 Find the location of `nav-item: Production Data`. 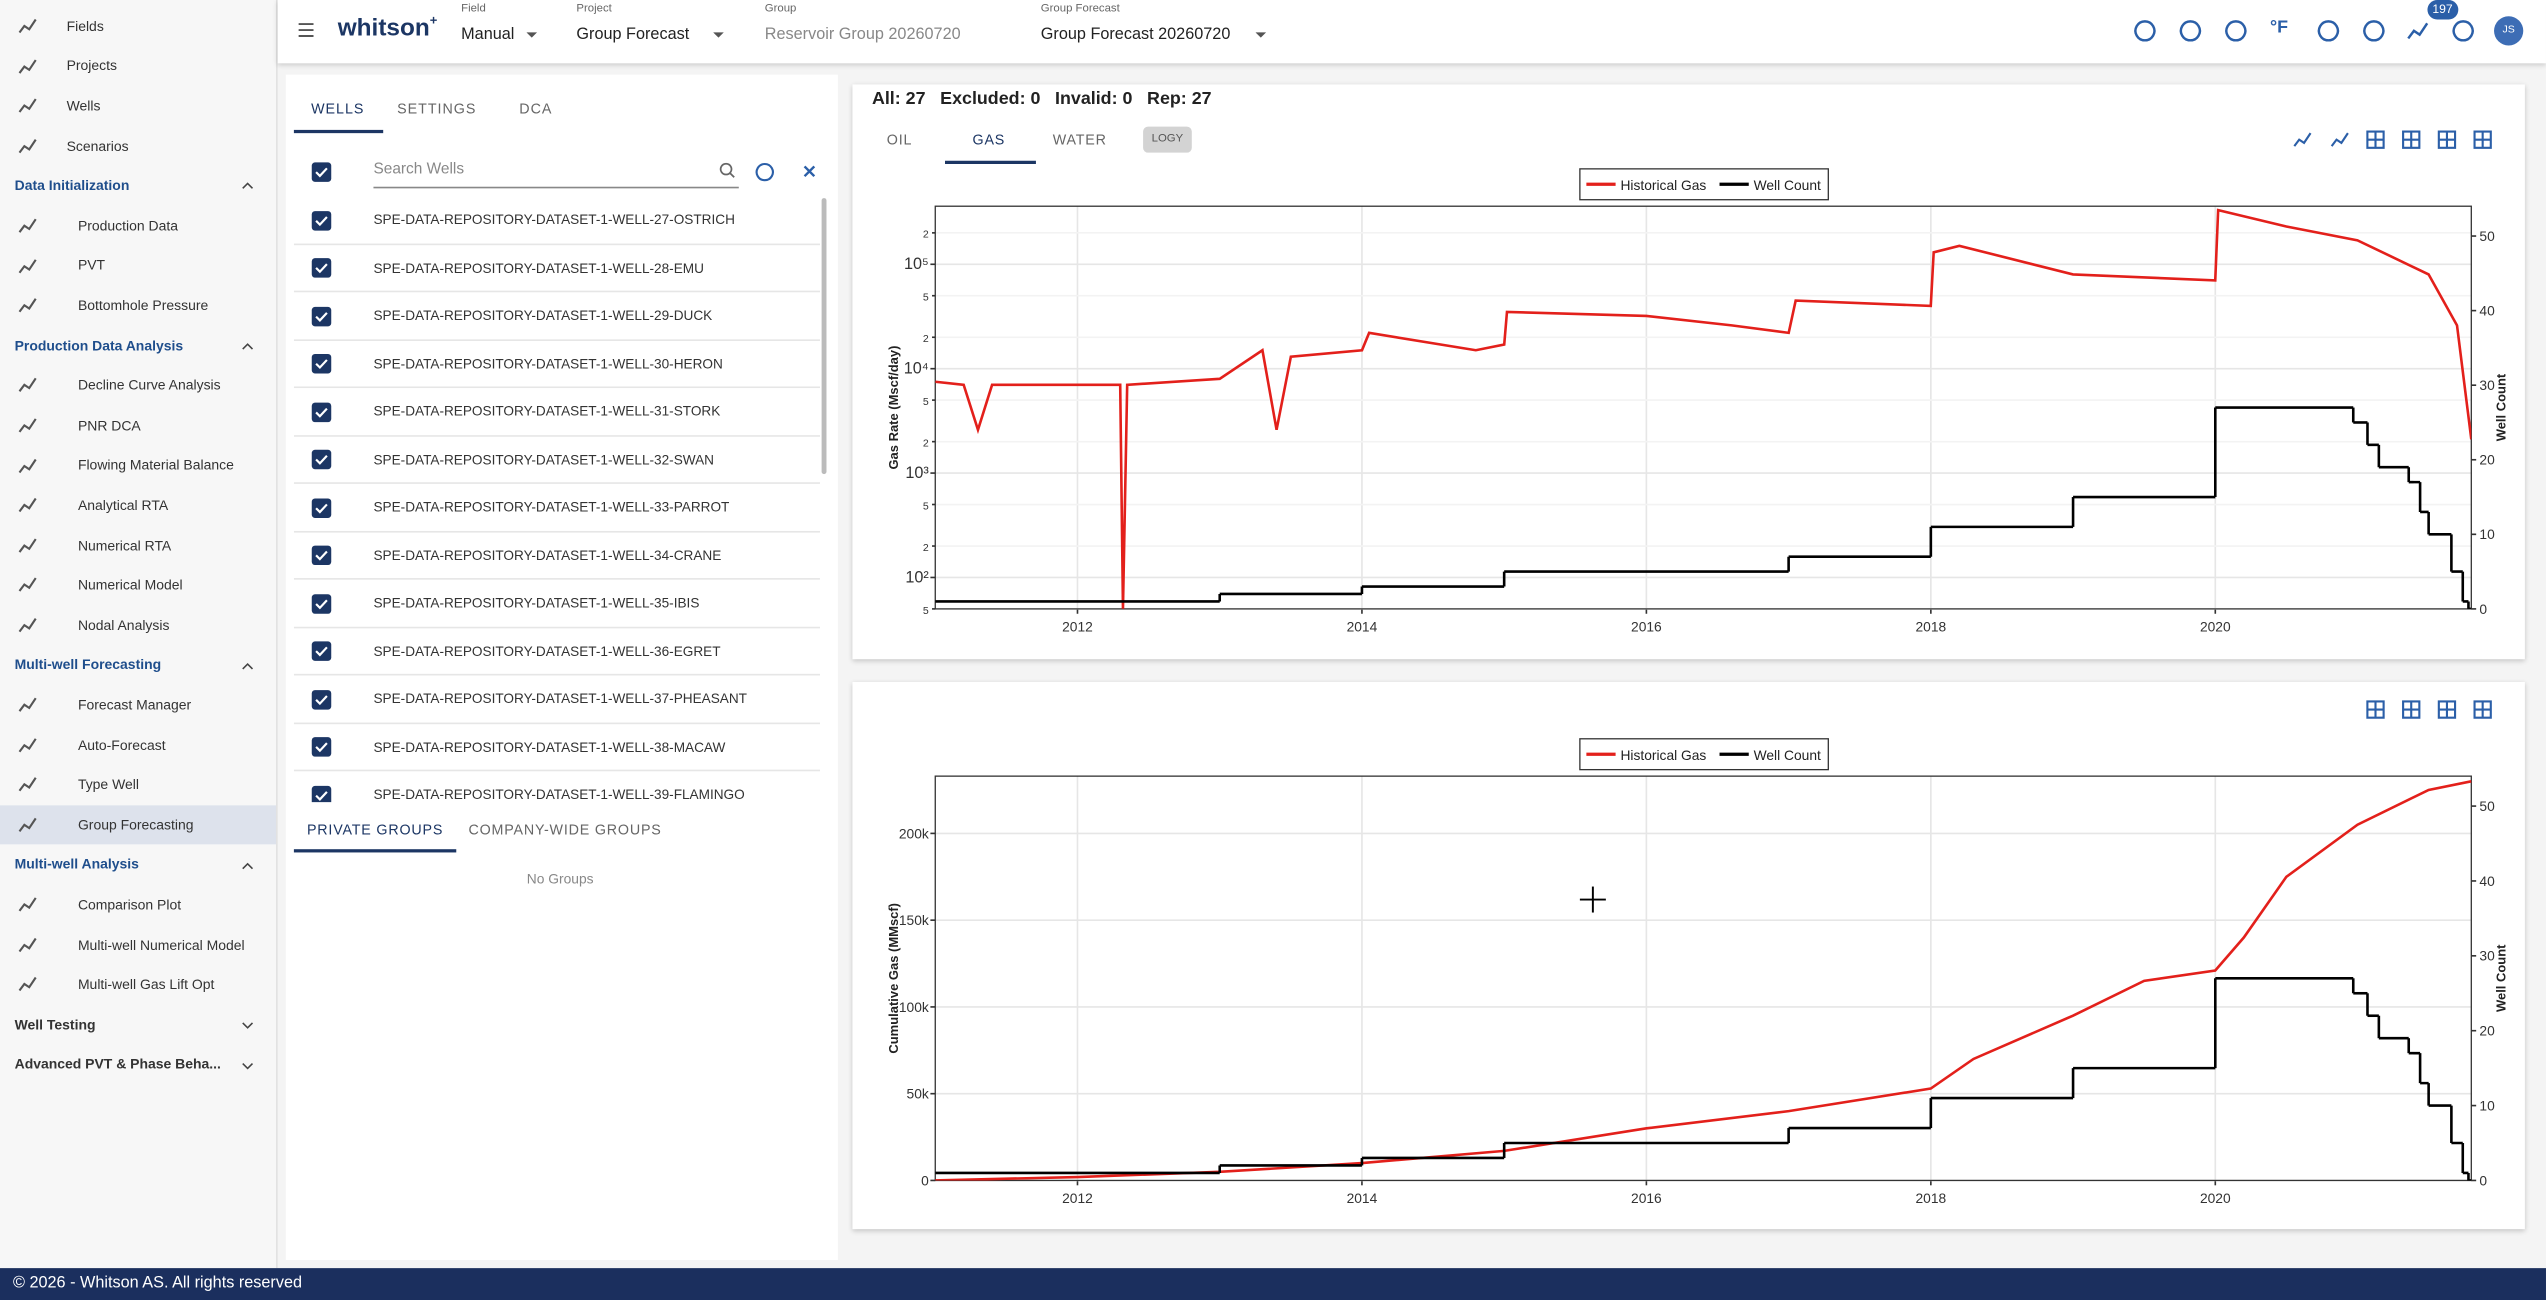

nav-item: Production Data is located at coordinates (138, 226).